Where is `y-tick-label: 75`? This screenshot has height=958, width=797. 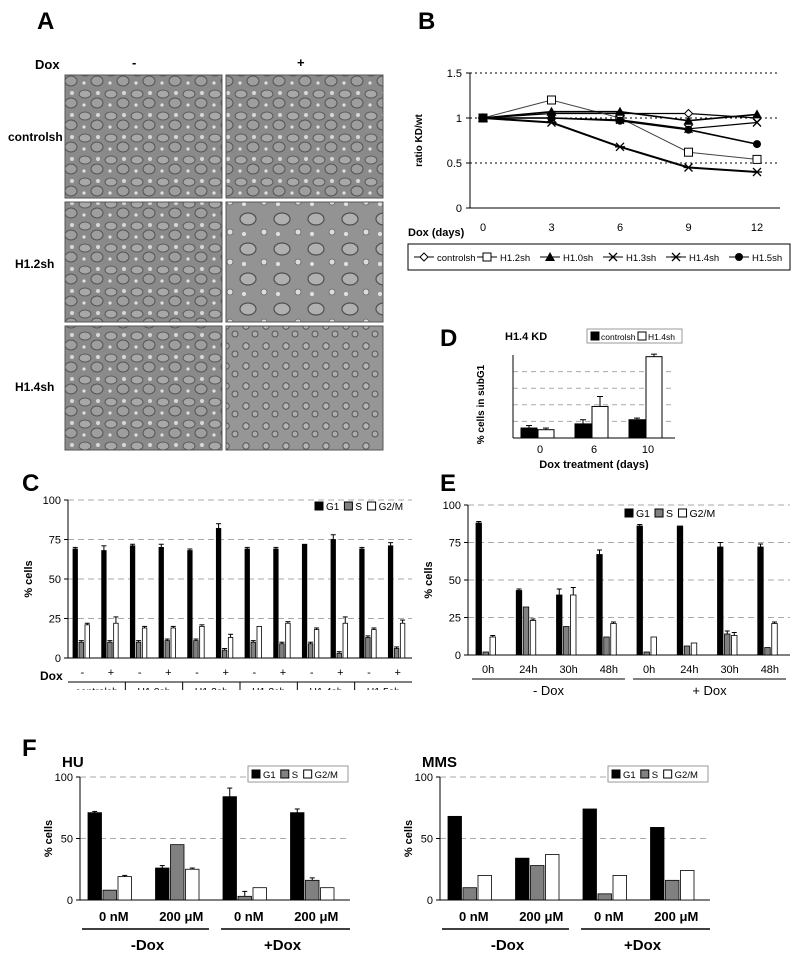 y-tick-label: 75 is located at coordinates (455, 544).